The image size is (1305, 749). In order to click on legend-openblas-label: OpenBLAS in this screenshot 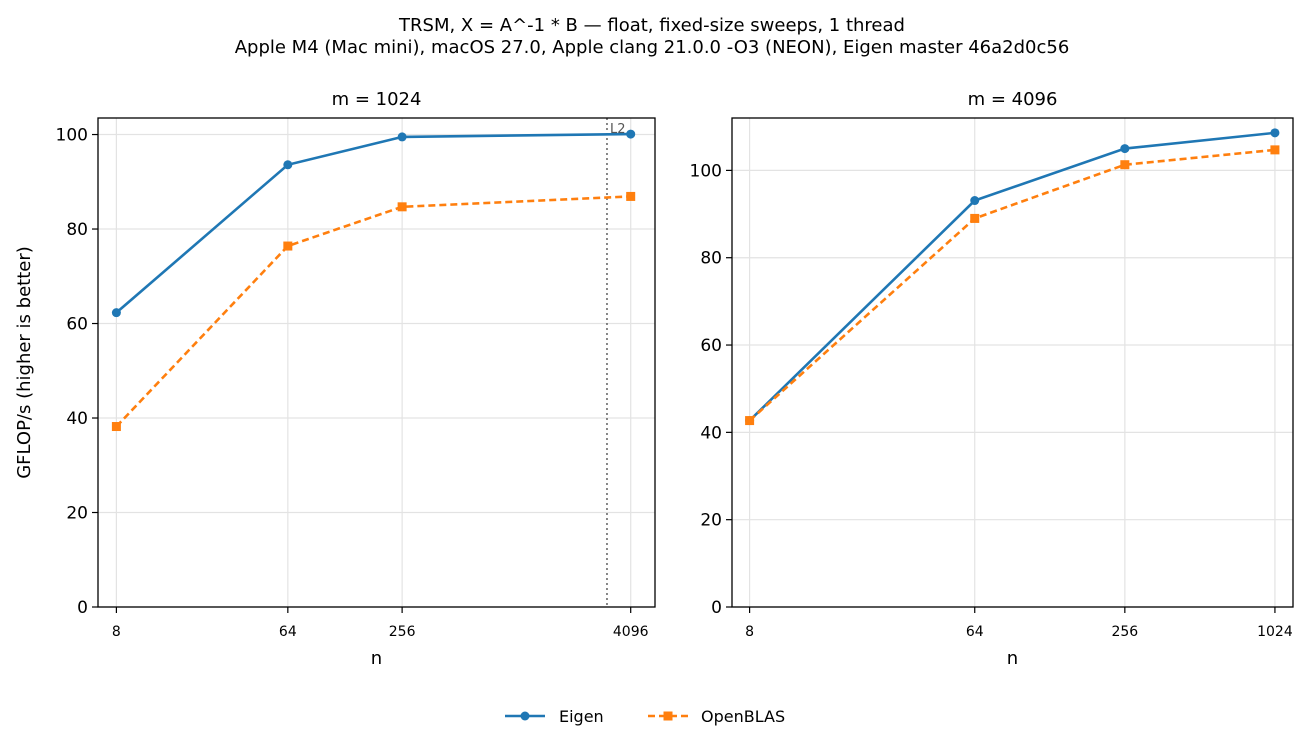, I will do `click(743, 716)`.